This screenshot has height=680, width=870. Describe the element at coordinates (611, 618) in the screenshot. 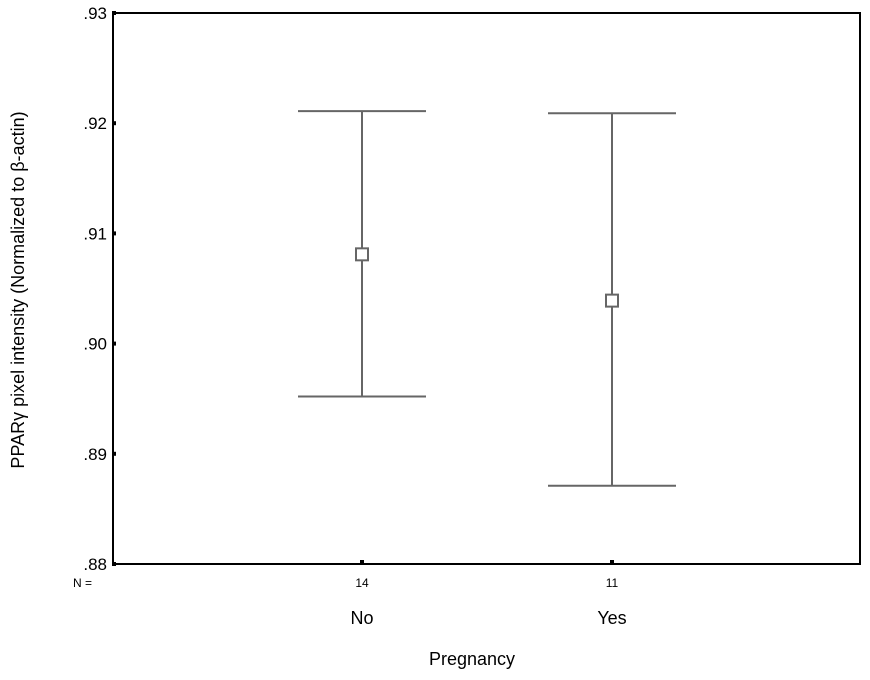

I see `category-label: Yes` at that location.